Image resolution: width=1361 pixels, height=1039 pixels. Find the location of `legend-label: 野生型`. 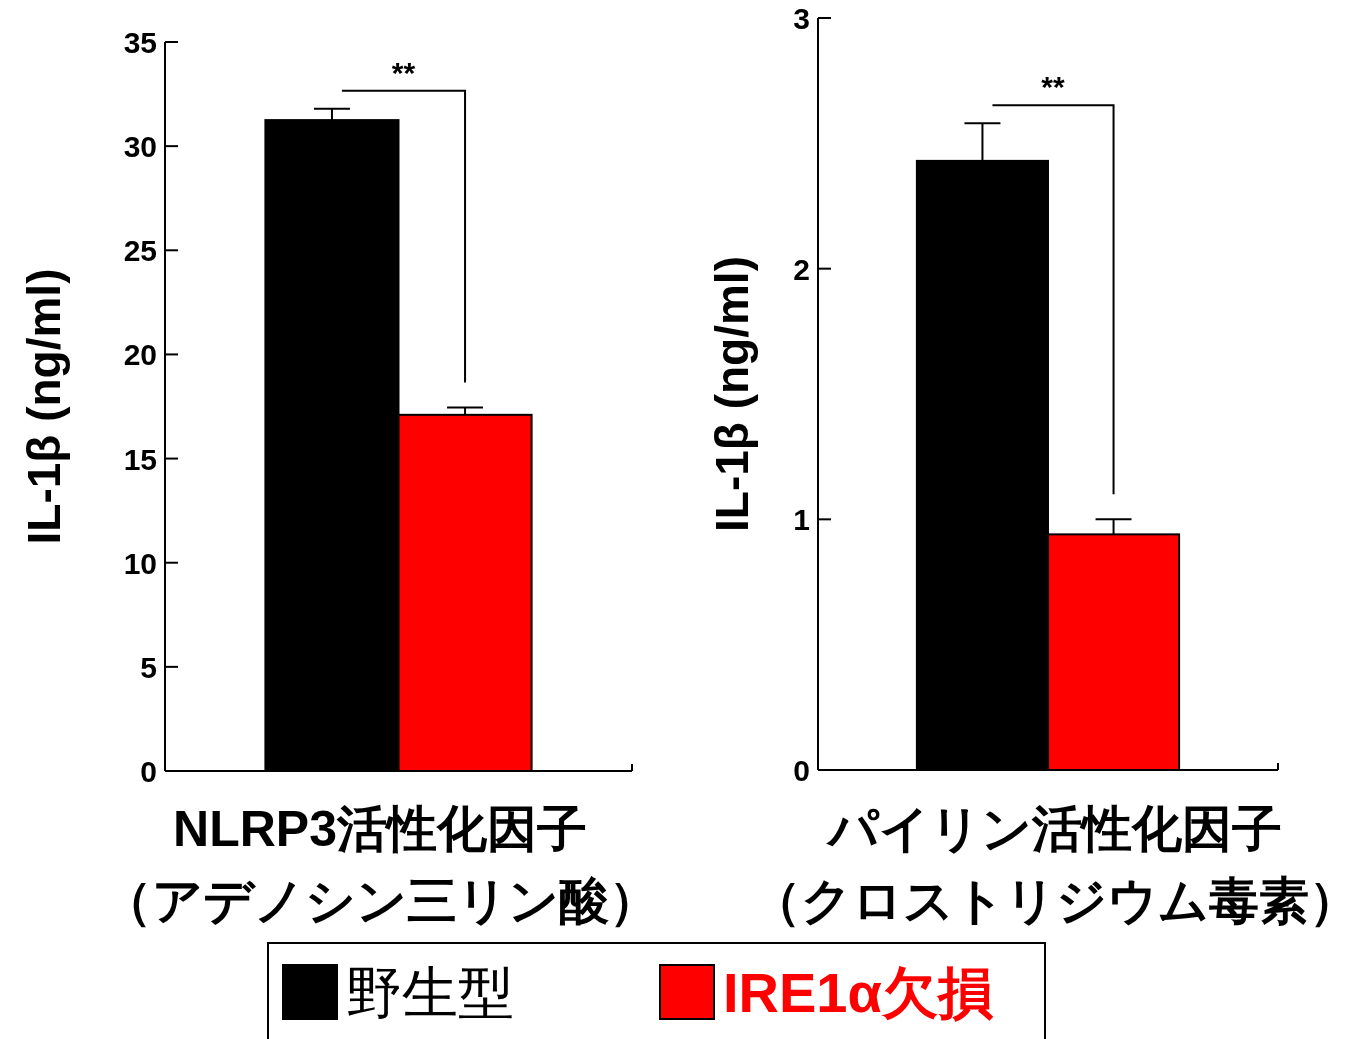

legend-label: 野生型 is located at coordinates (430, 992).